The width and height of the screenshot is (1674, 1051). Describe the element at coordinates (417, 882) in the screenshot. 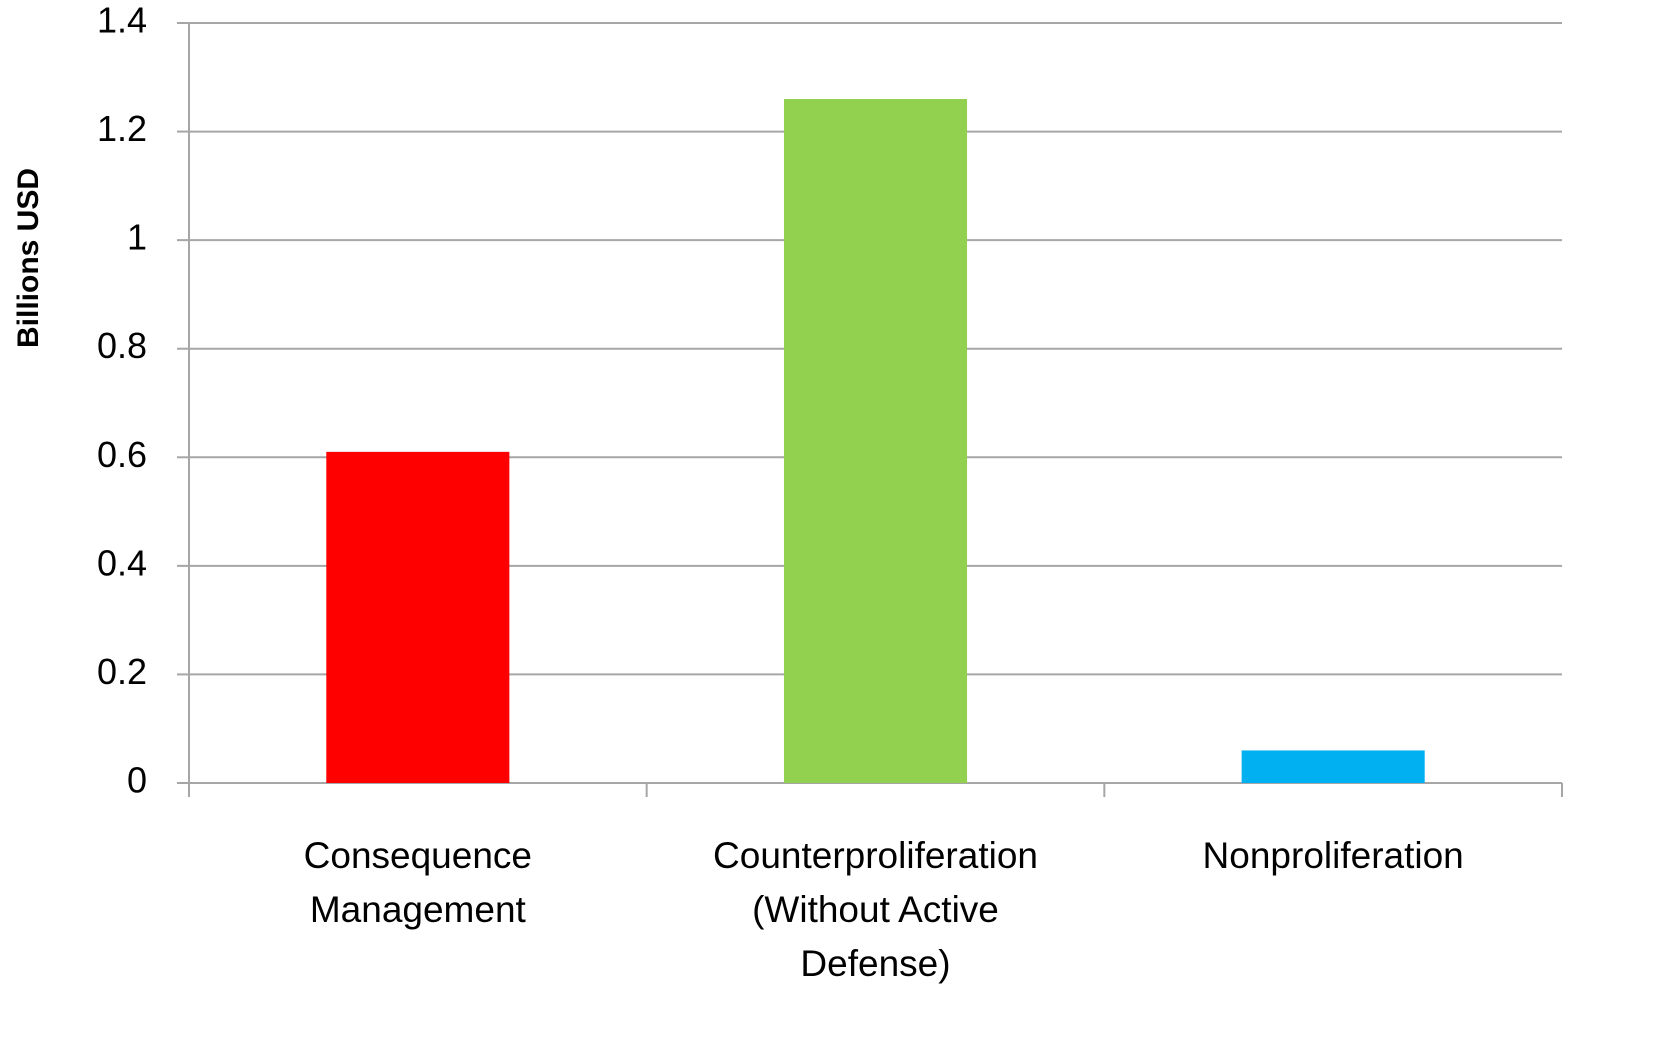

I see `x-tick-label: Consequence Management` at that location.